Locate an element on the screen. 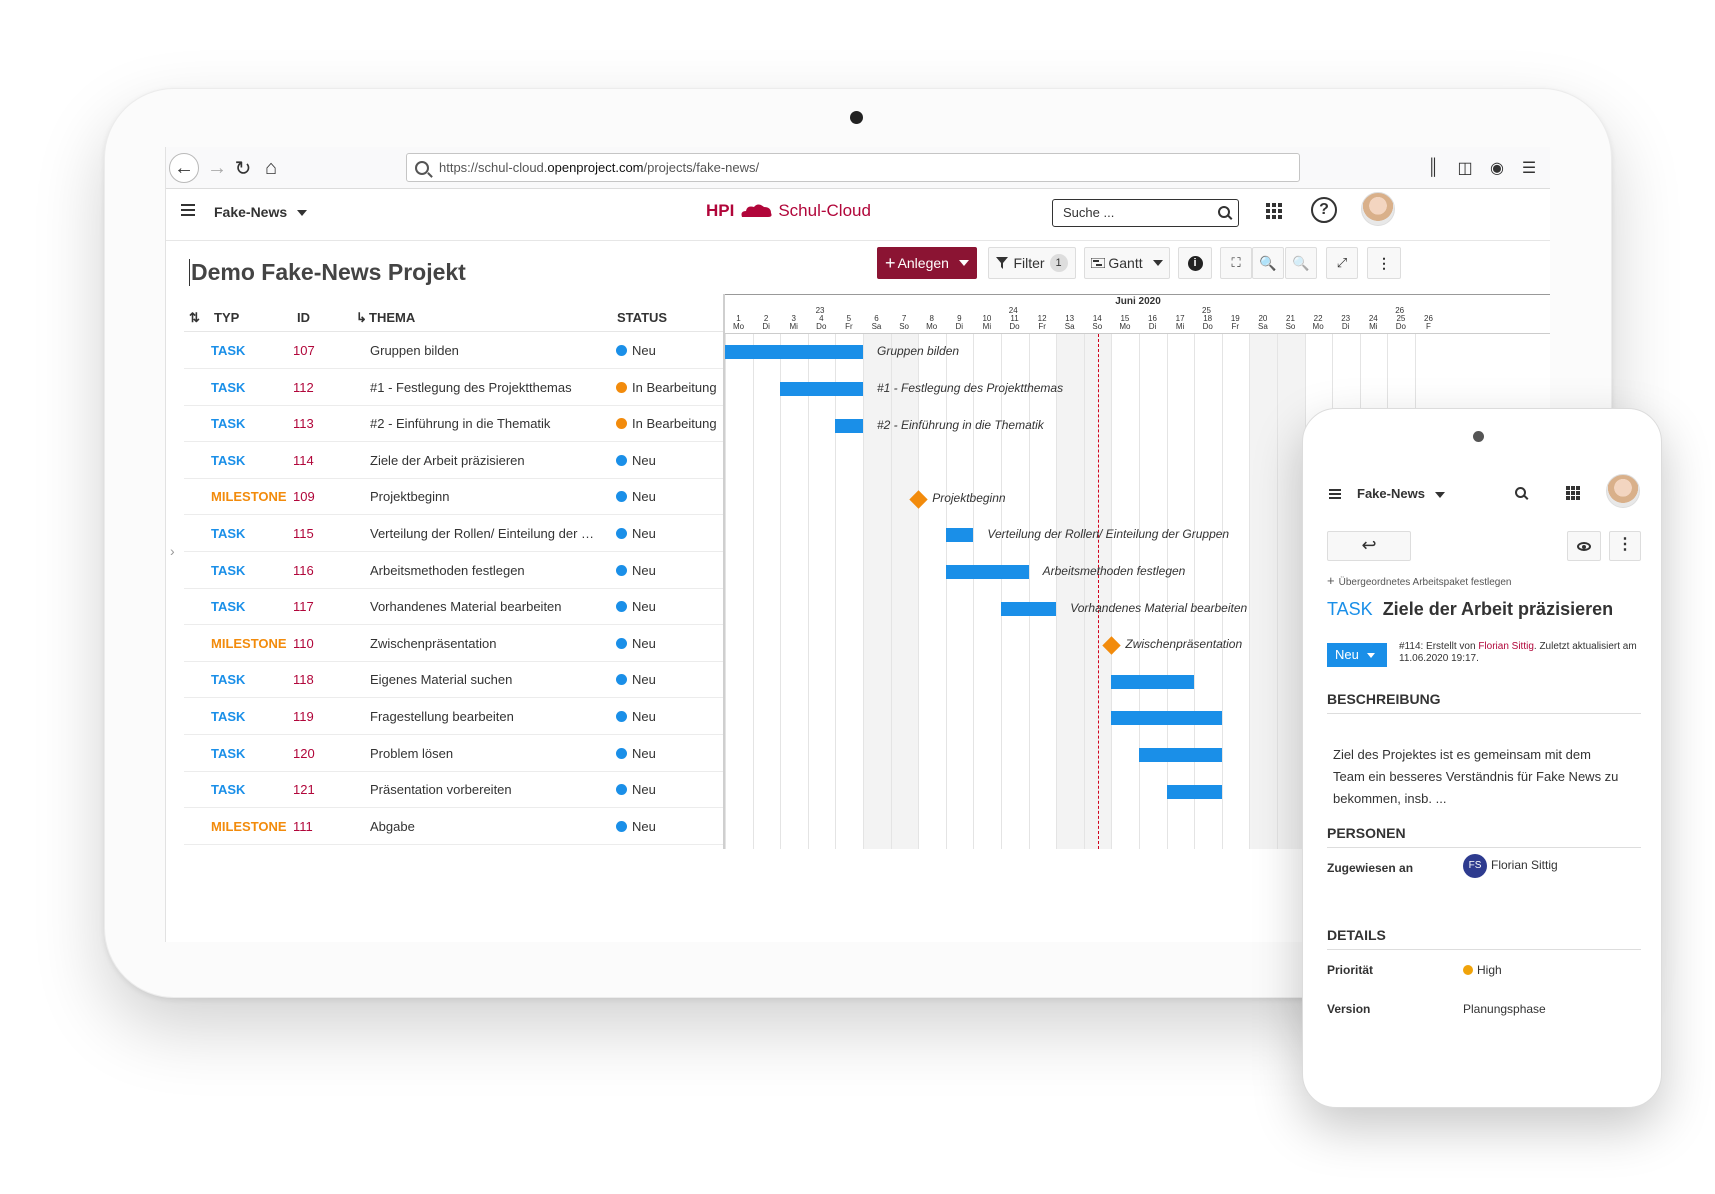  cell-id: 121 is located at coordinates (304, 790).